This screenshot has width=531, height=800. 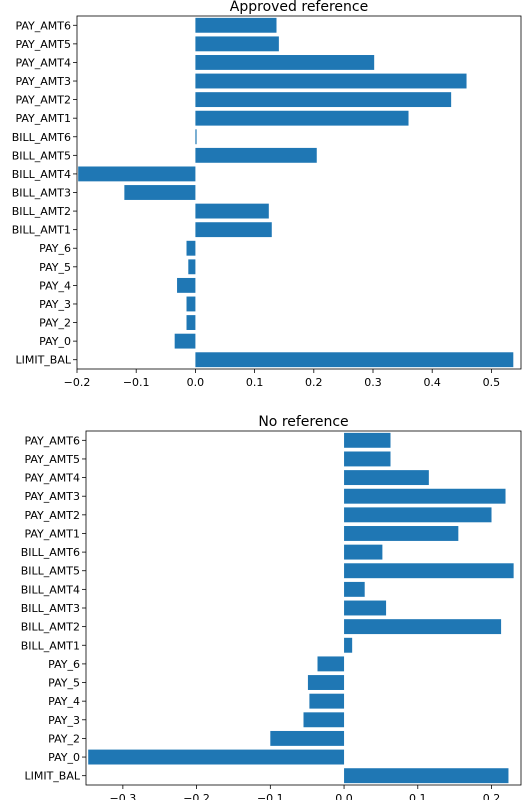 What do you see at coordinates (373, 382) in the screenshot?
I see `x-tick-label: 0.3` at bounding box center [373, 382].